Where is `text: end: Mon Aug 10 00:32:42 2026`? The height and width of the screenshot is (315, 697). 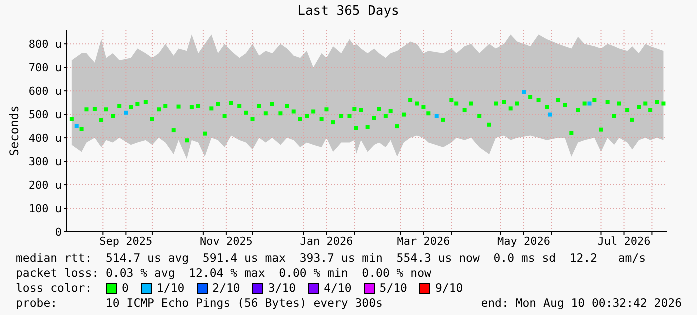
text: end: Mon Aug 10 00:32:42 2026 is located at coordinates (581, 303).